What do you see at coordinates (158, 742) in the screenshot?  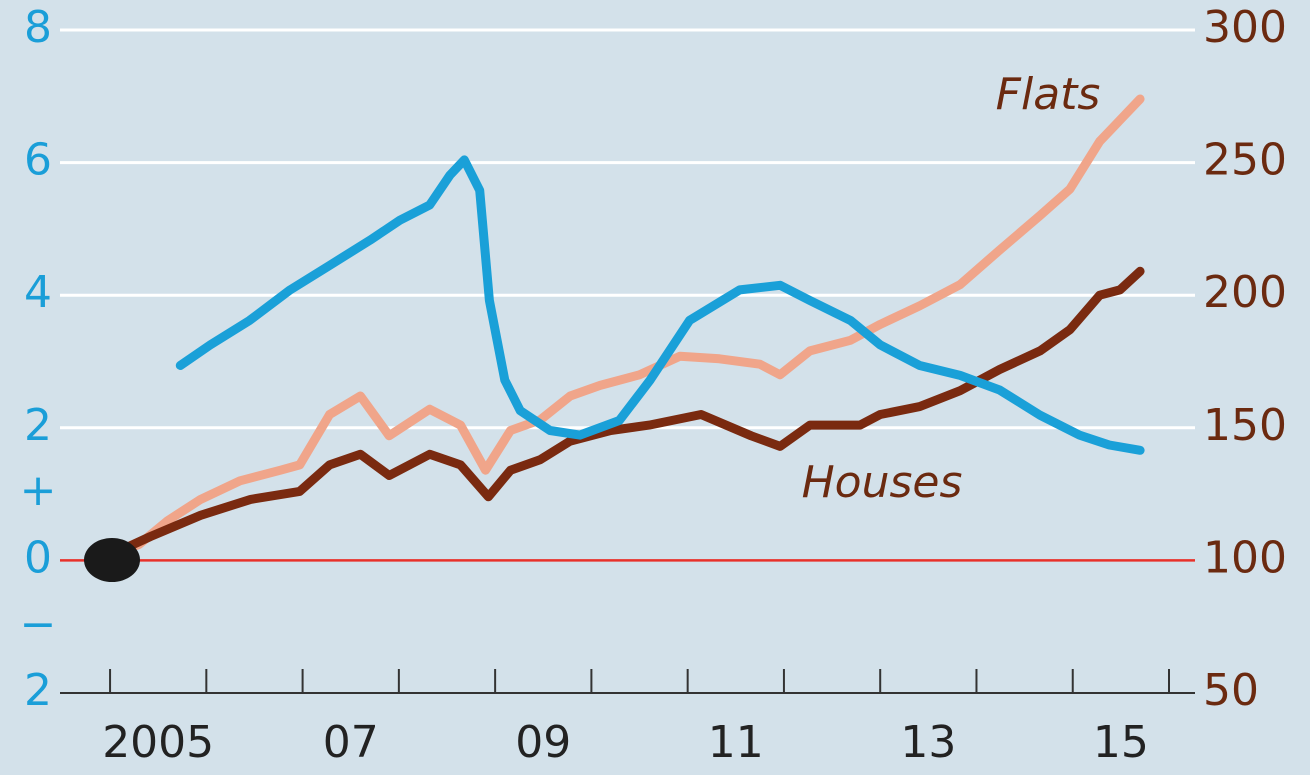 I see `x-tick-label: 2005` at bounding box center [158, 742].